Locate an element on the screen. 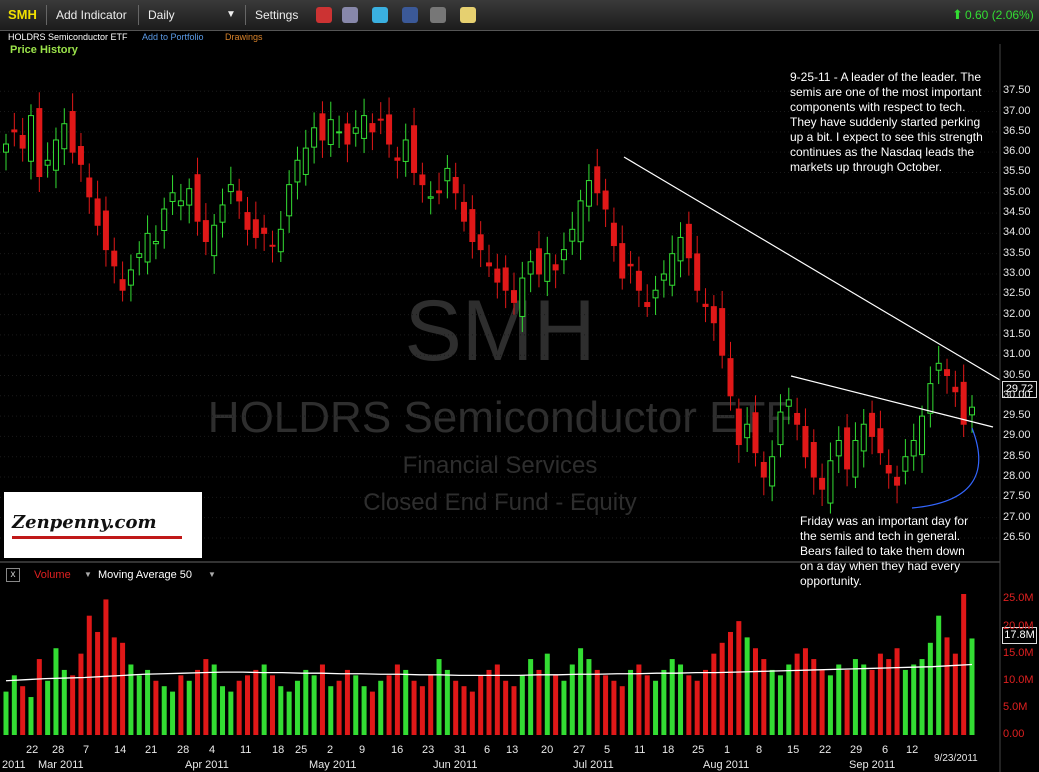 The width and height of the screenshot is (1039, 772). price-tick-label: 30.50 is located at coordinates (1017, 374).